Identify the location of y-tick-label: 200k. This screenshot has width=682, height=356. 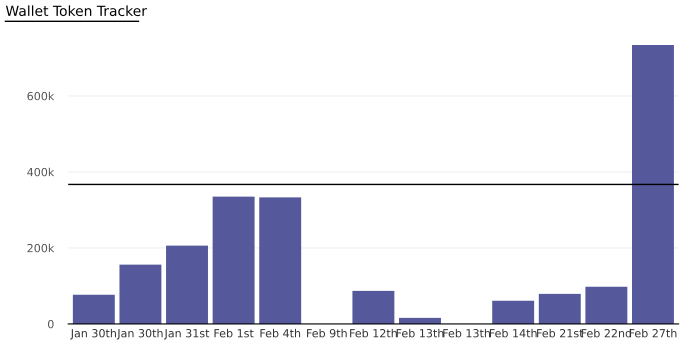
(40, 248).